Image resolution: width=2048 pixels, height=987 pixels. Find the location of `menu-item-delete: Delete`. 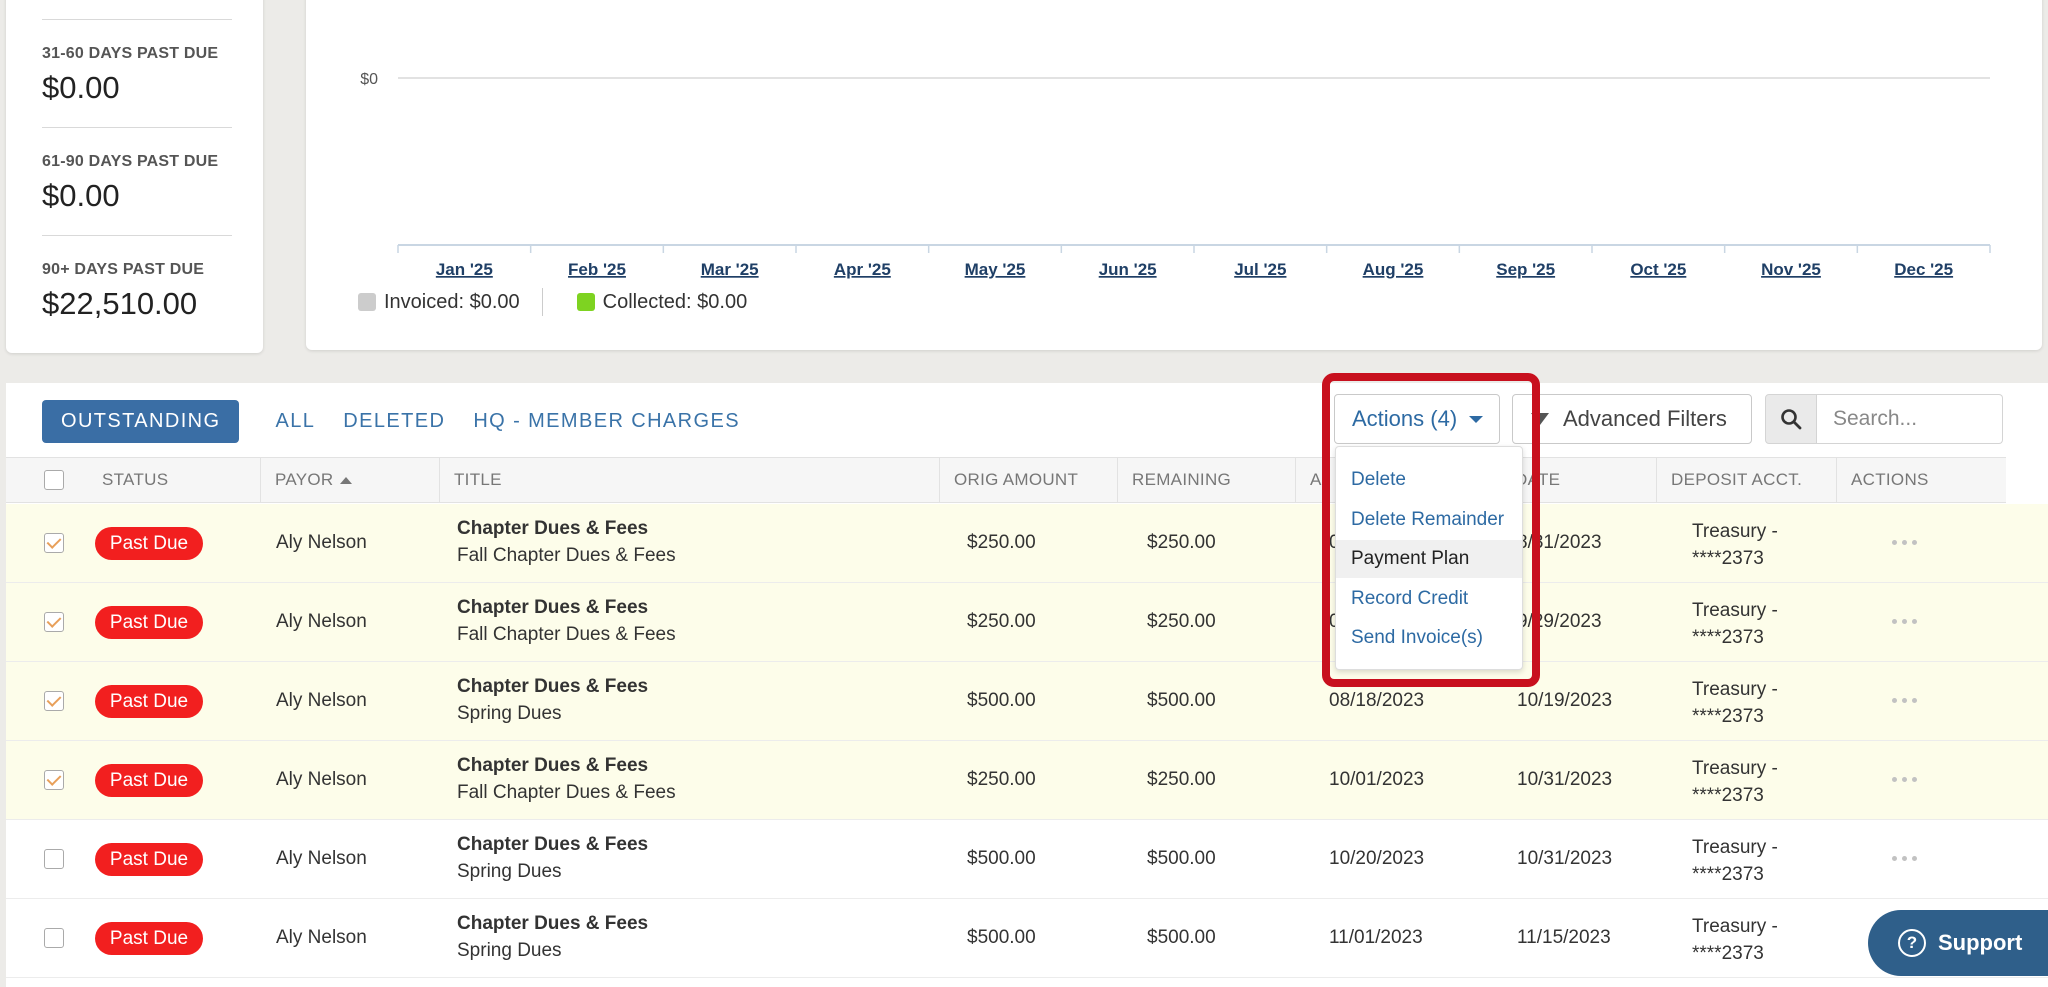

menu-item-delete: Delete is located at coordinates (1378, 479).